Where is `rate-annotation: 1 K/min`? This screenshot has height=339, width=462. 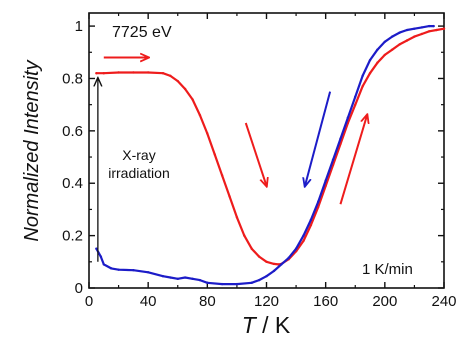
rate-annotation: 1 K/min is located at coordinates (387, 269).